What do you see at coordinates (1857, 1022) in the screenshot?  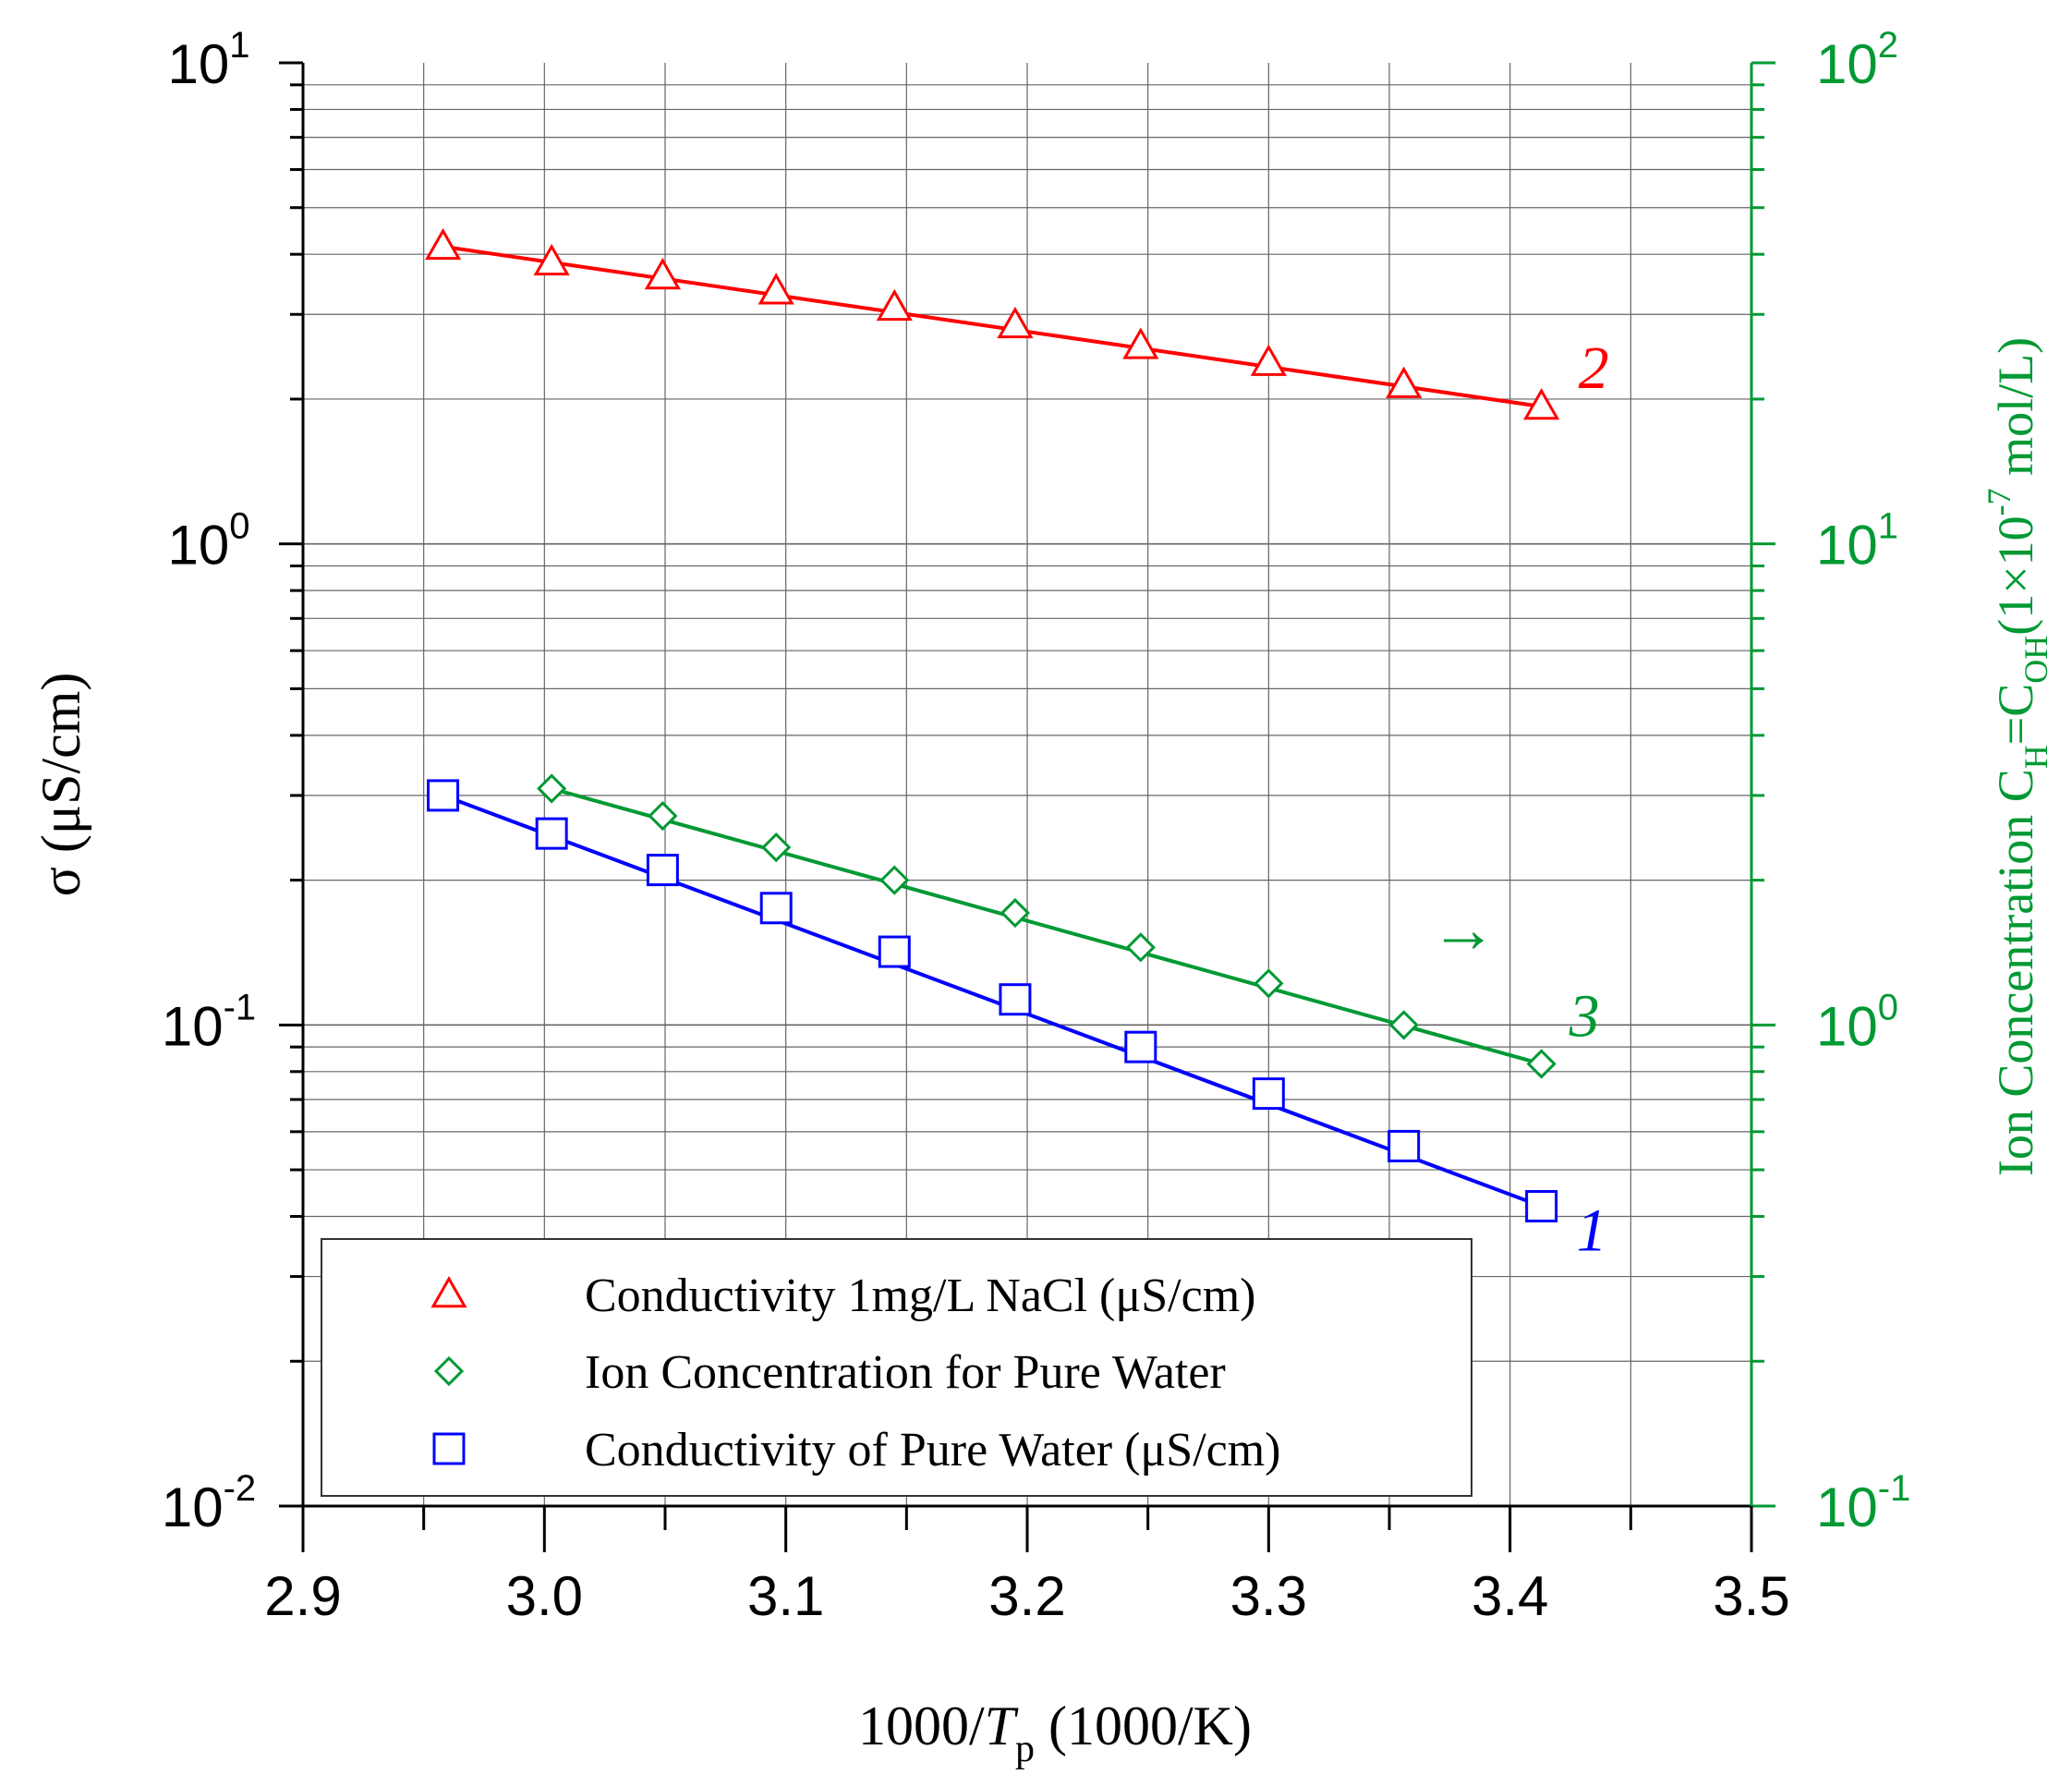 I see `y2-tick-label: 10⁰` at bounding box center [1857, 1022].